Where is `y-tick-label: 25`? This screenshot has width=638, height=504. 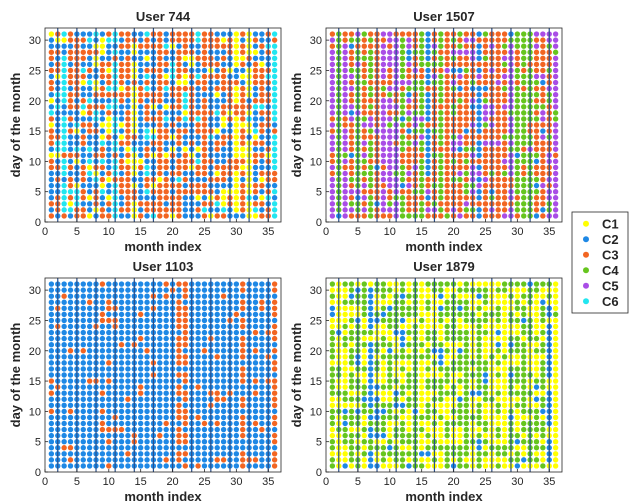 y-tick-label: 25 is located at coordinates (35, 321).